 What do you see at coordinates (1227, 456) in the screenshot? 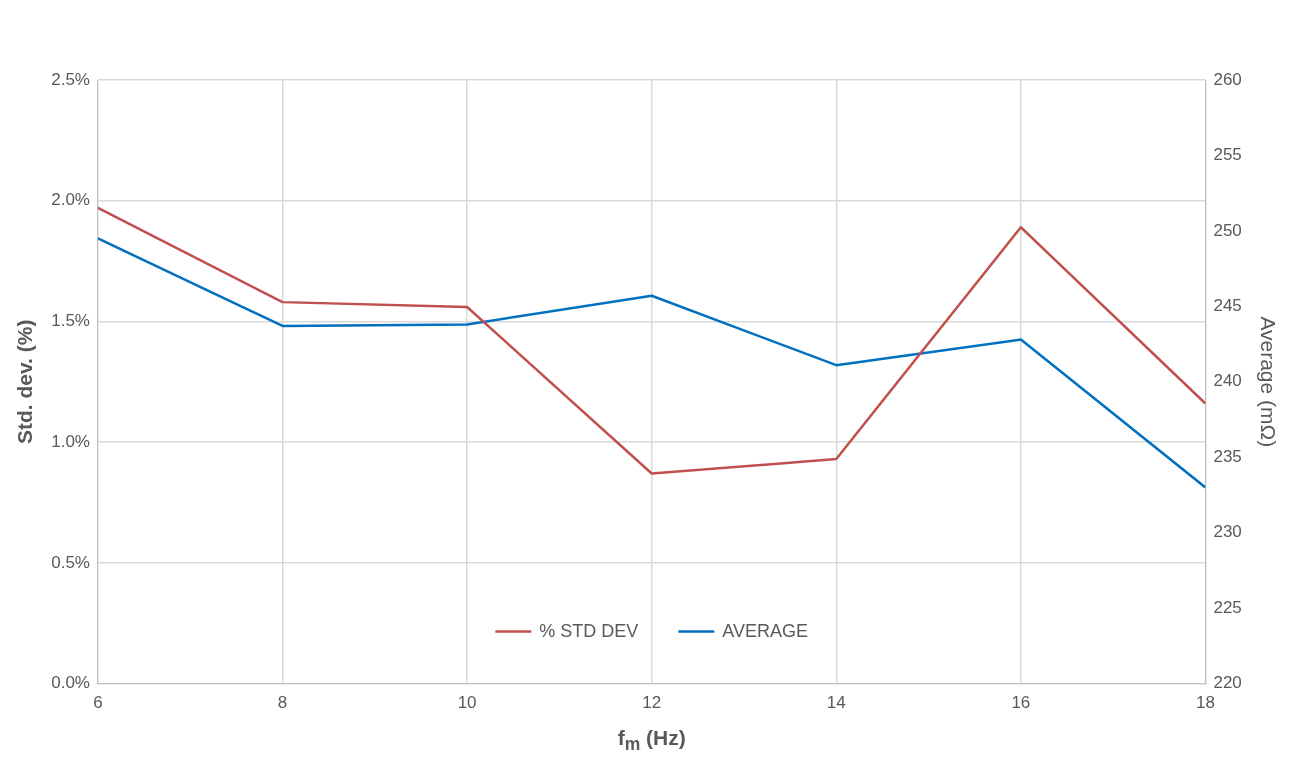
I see `y2-tick-label: 235` at bounding box center [1227, 456].